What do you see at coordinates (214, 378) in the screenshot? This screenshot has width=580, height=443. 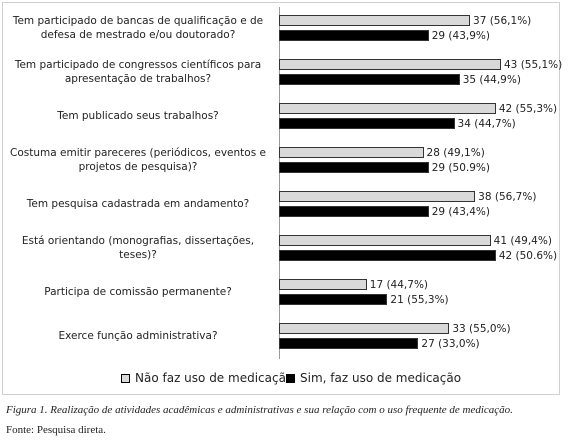 I see `legend-label: Não faz uso de medicação` at bounding box center [214, 378].